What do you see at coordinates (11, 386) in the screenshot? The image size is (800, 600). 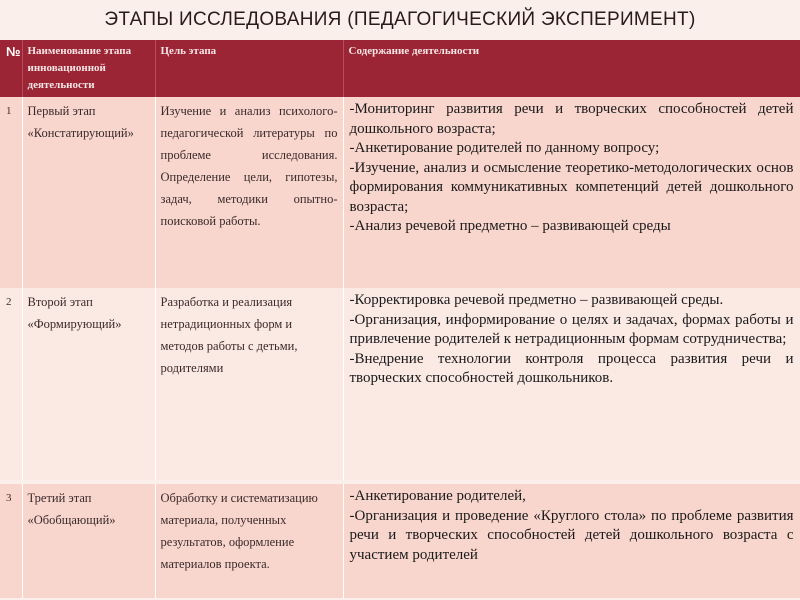 I see `row-num: 2` at bounding box center [11, 386].